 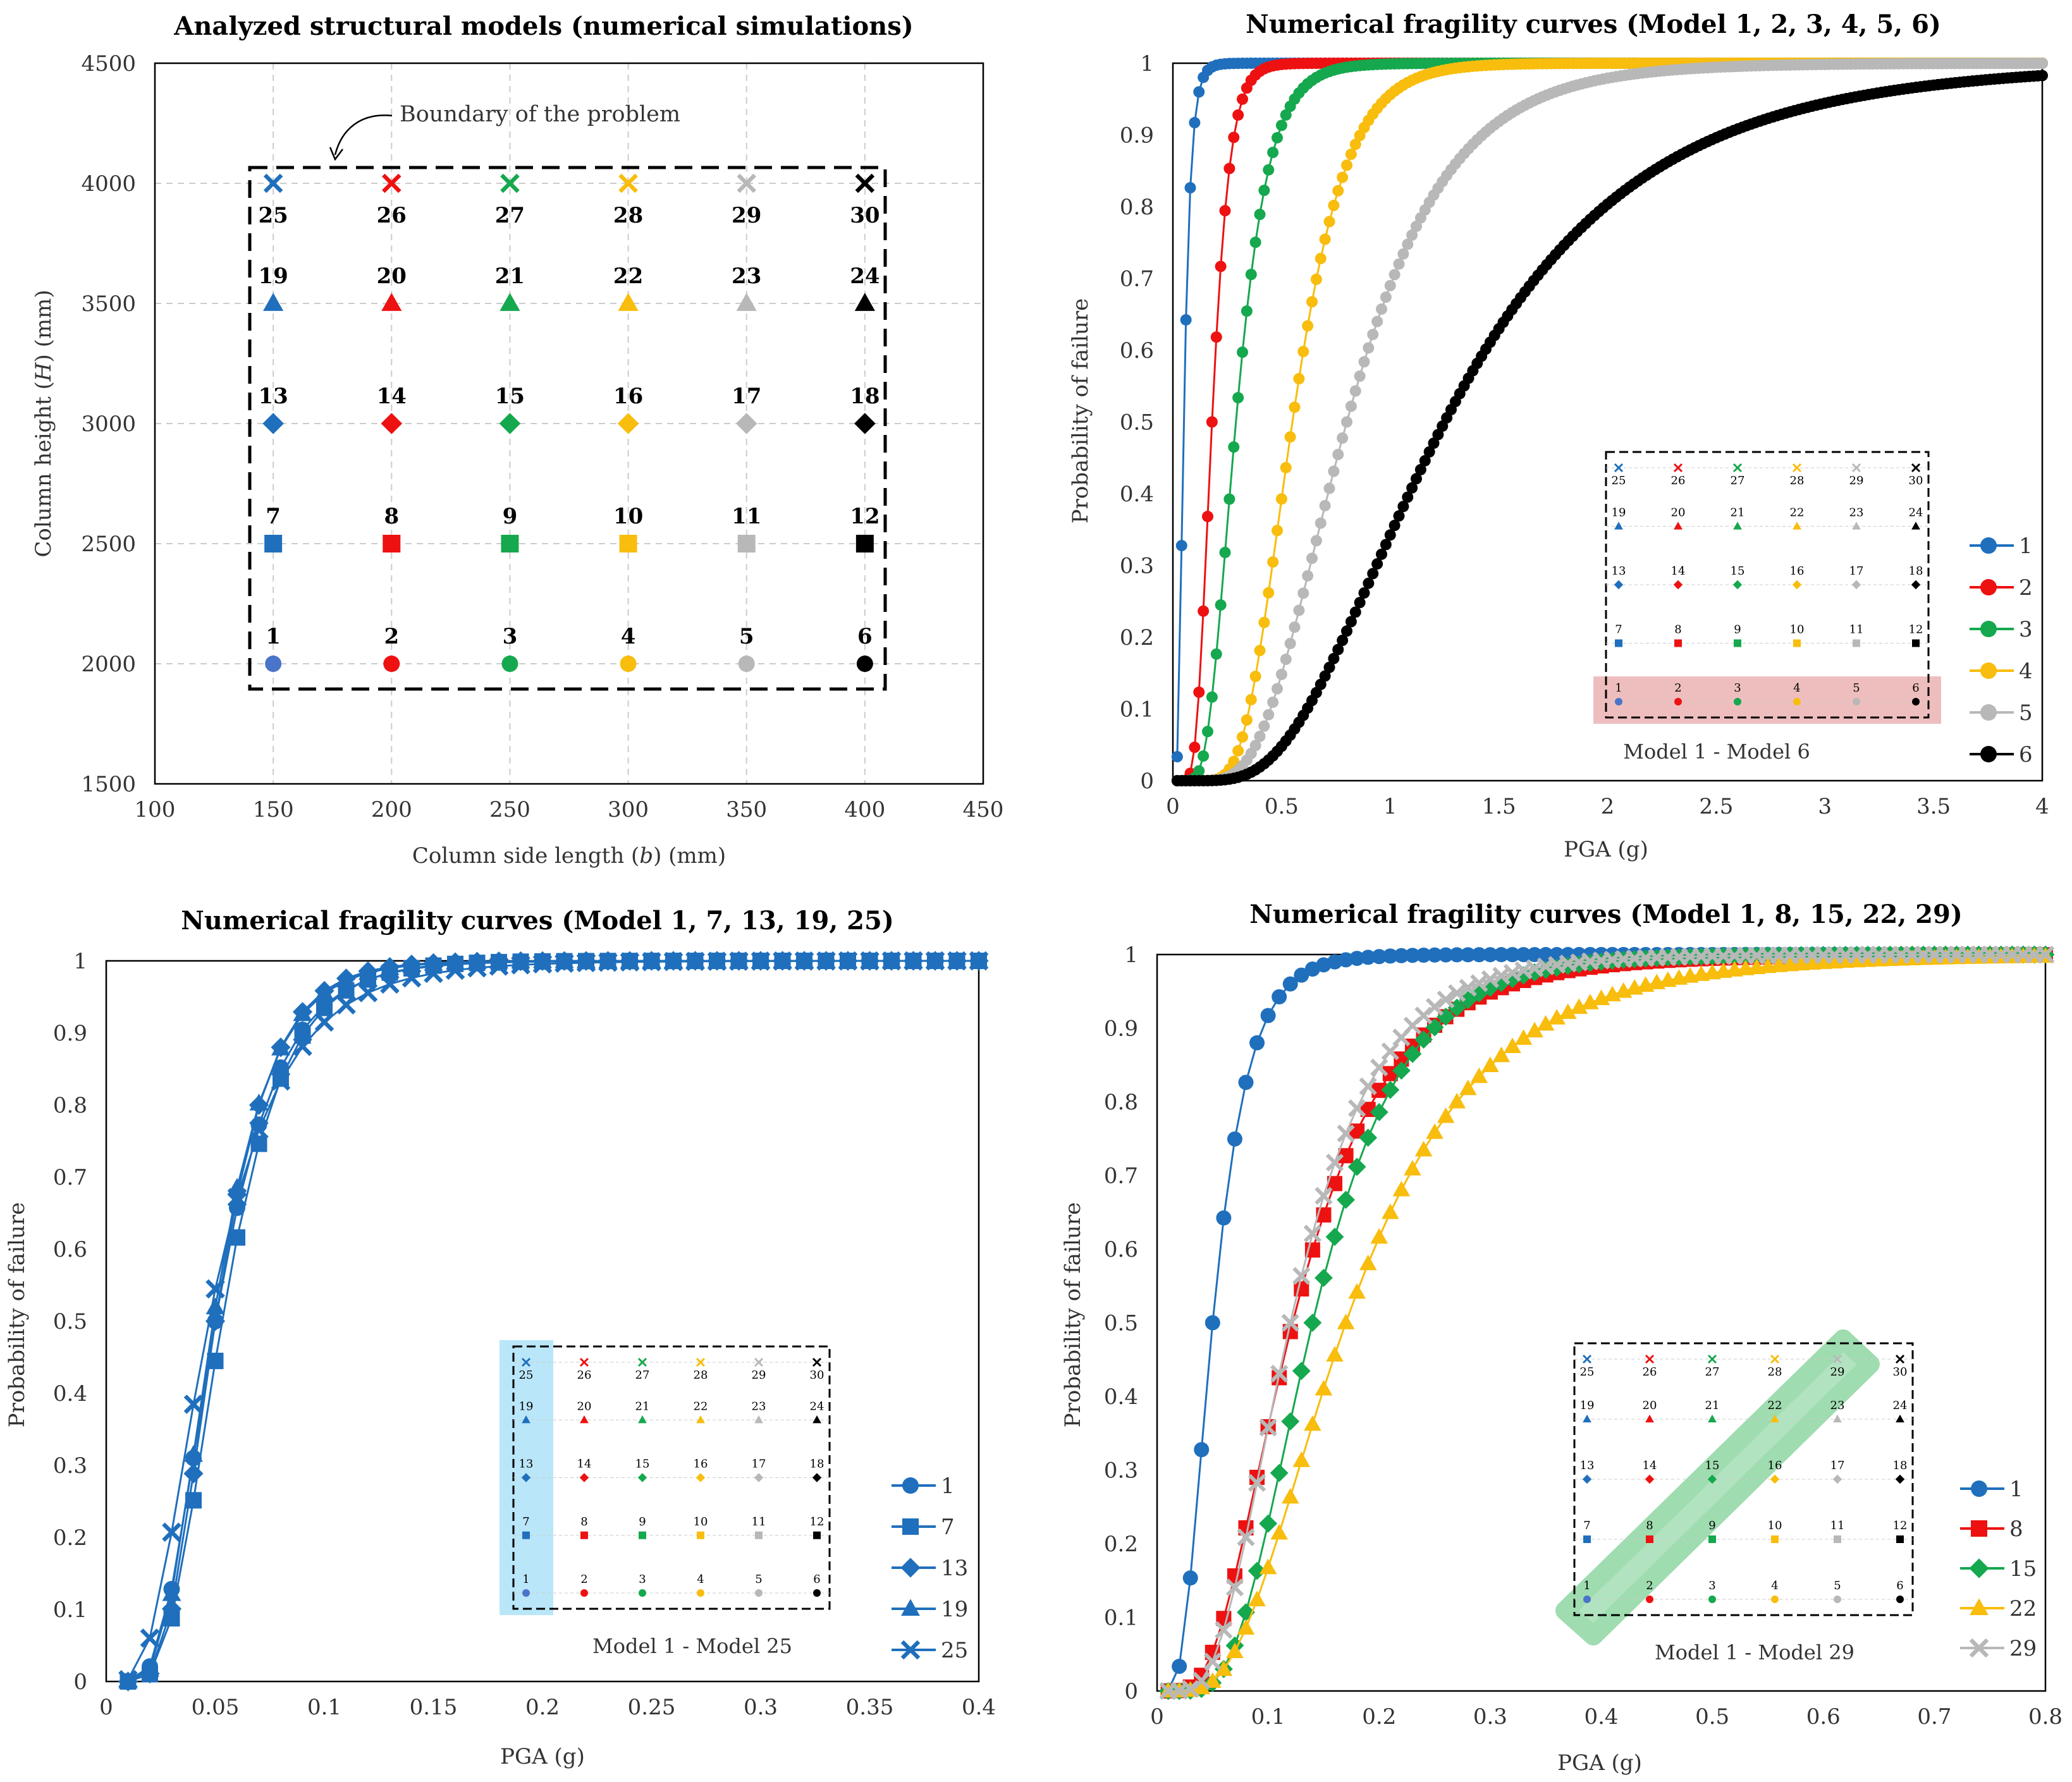 What do you see at coordinates (1775, 1525) in the screenshot?
I see `inset-model-label: 10` at bounding box center [1775, 1525].